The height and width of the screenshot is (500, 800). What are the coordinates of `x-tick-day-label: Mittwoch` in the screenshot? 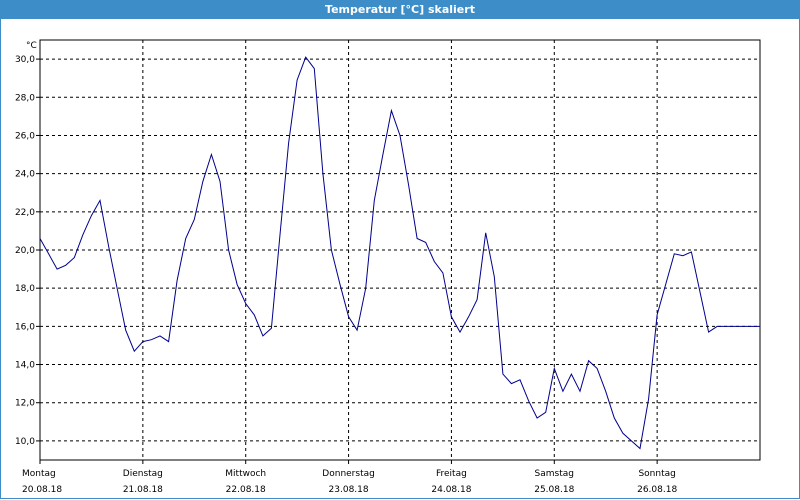 It's located at (245, 474).